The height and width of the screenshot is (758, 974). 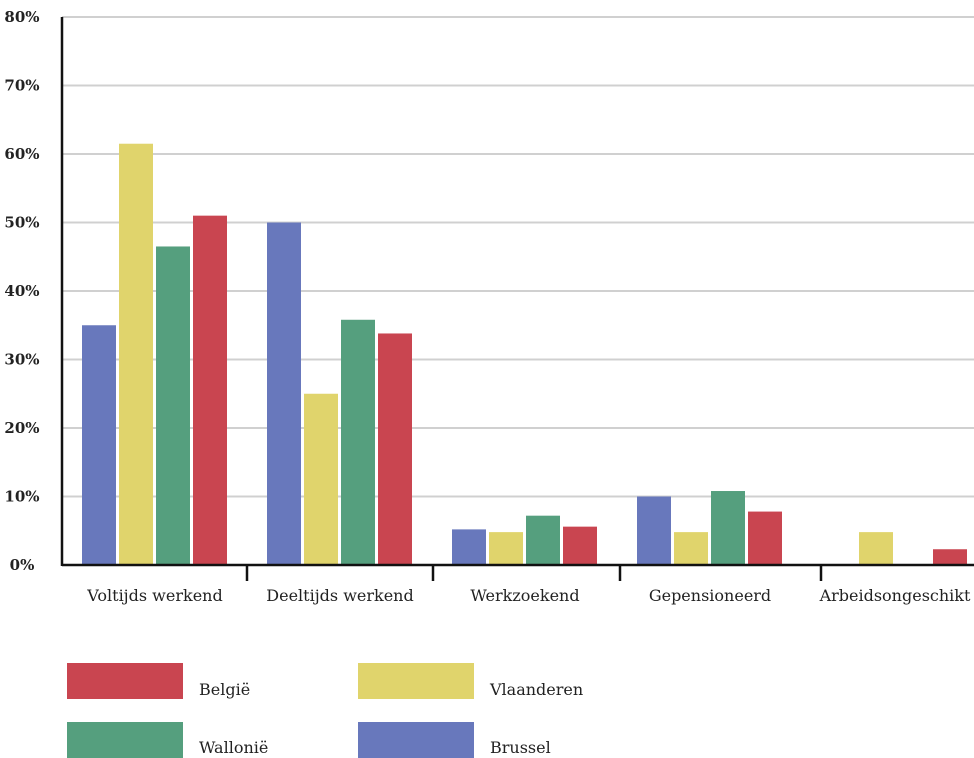 I want to click on y-tick-label: 30%, so click(x=21, y=360).